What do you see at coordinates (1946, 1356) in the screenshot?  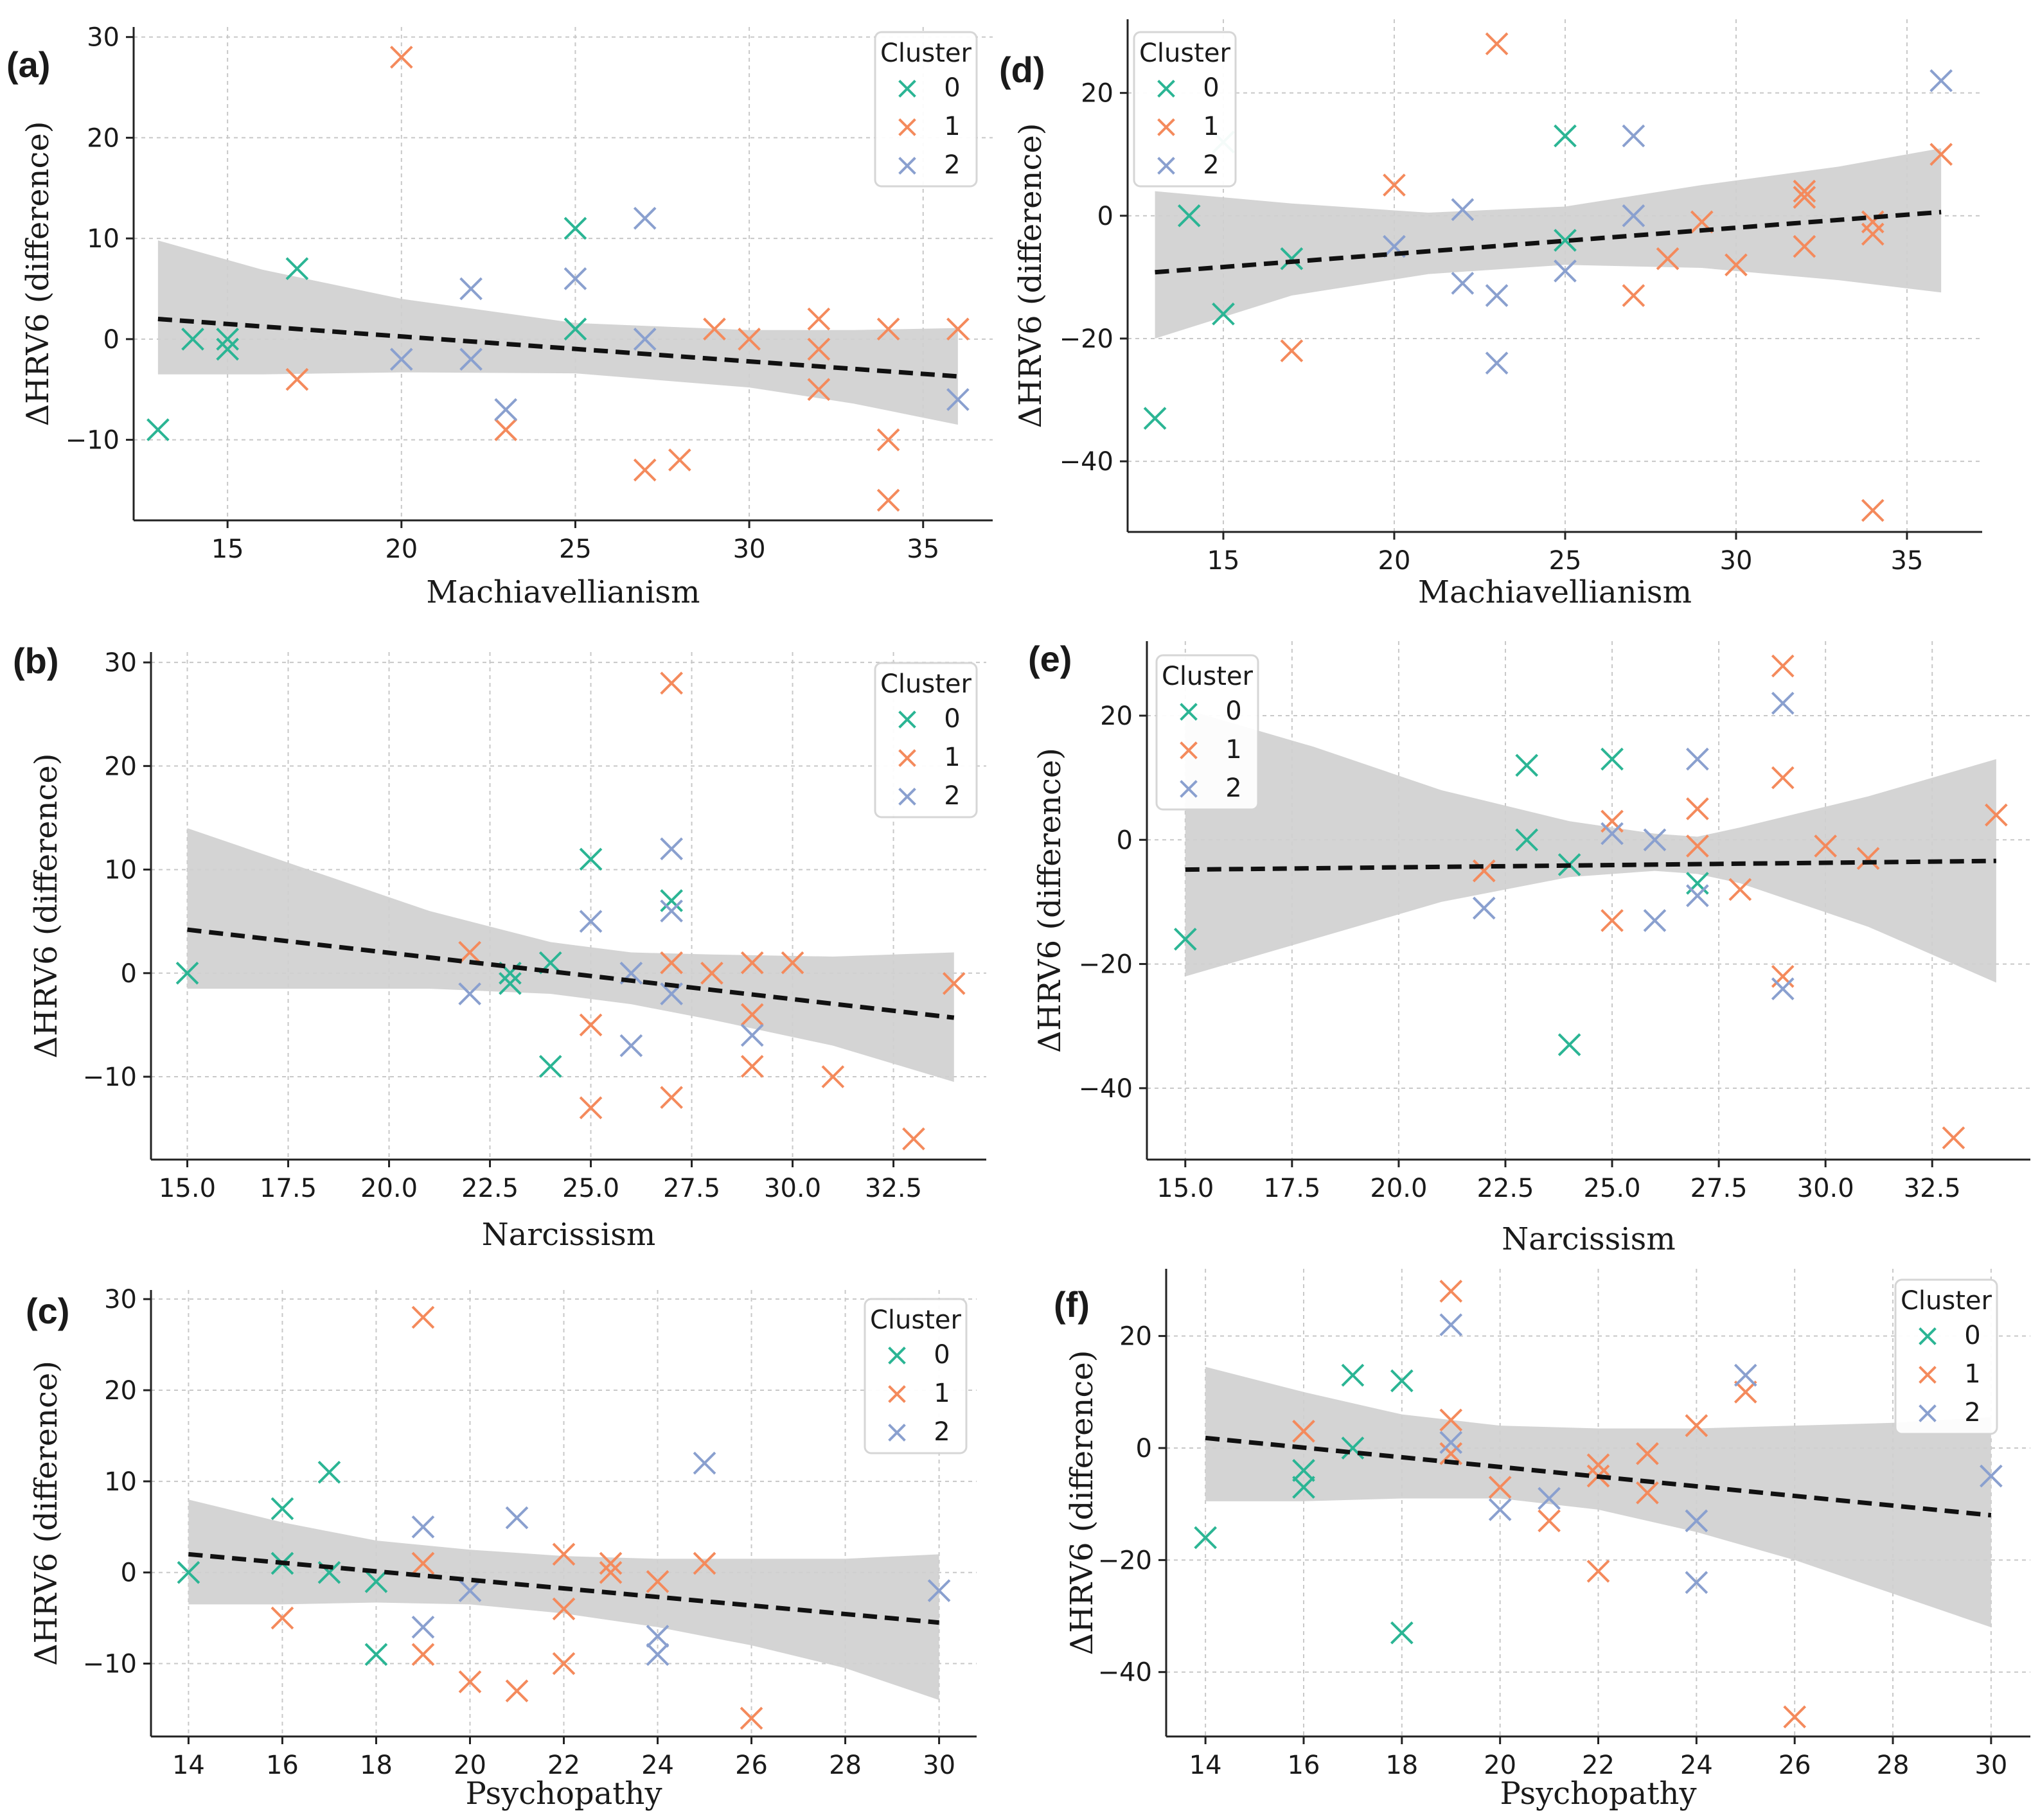 I see `legend: Cluster 0 1 2` at bounding box center [1946, 1356].